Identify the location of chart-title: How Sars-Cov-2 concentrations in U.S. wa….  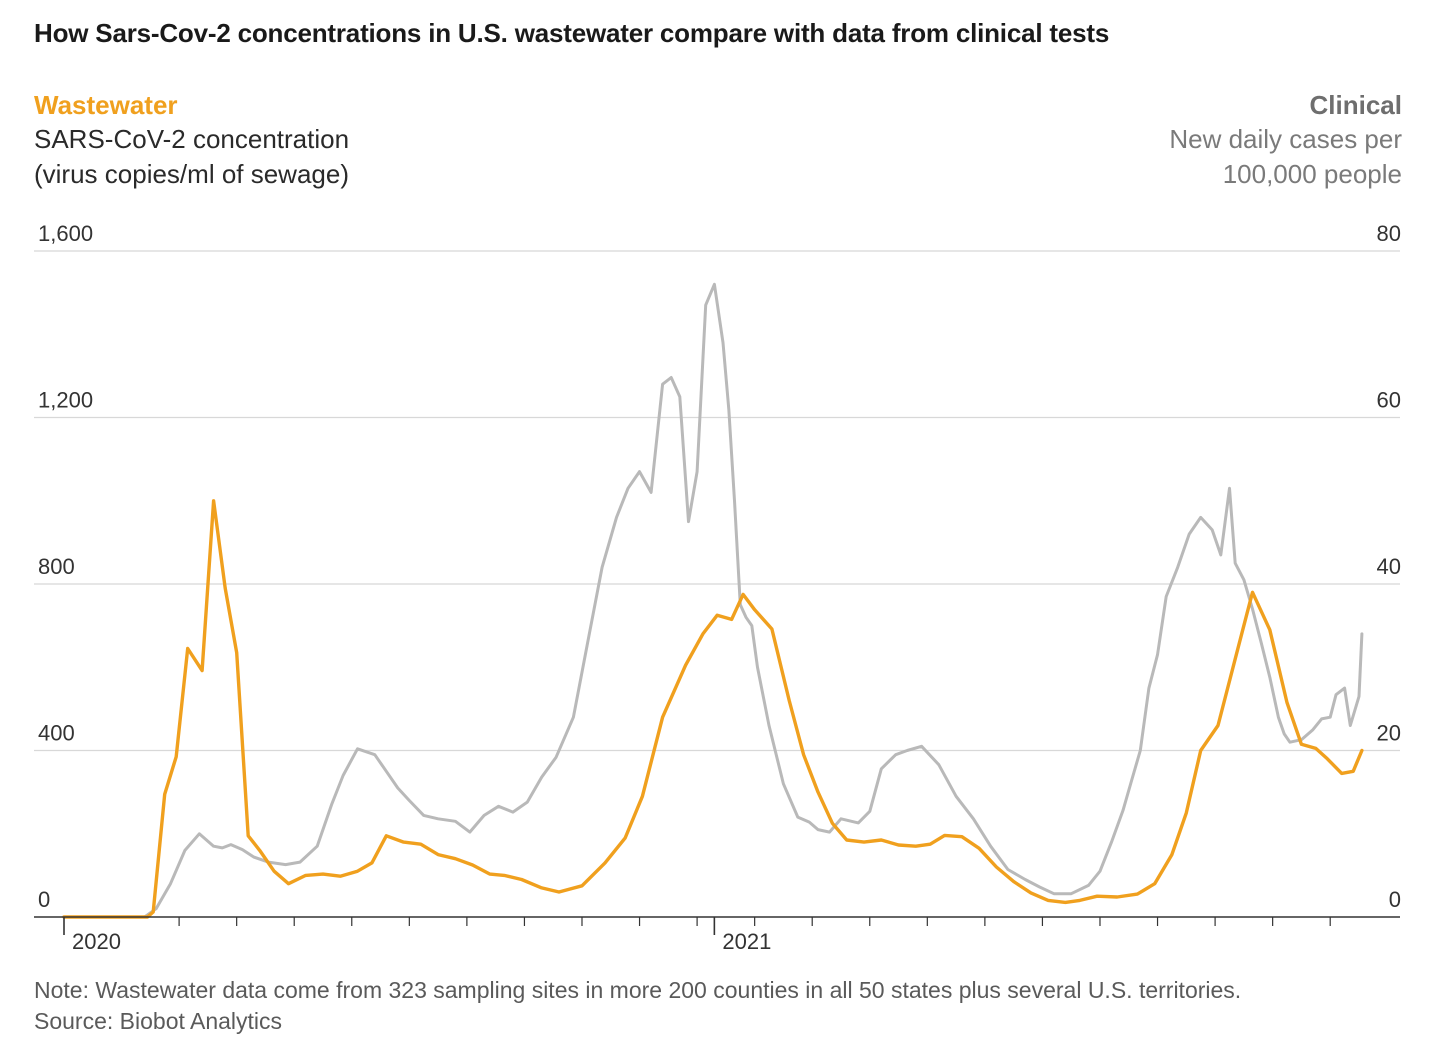
(572, 33).